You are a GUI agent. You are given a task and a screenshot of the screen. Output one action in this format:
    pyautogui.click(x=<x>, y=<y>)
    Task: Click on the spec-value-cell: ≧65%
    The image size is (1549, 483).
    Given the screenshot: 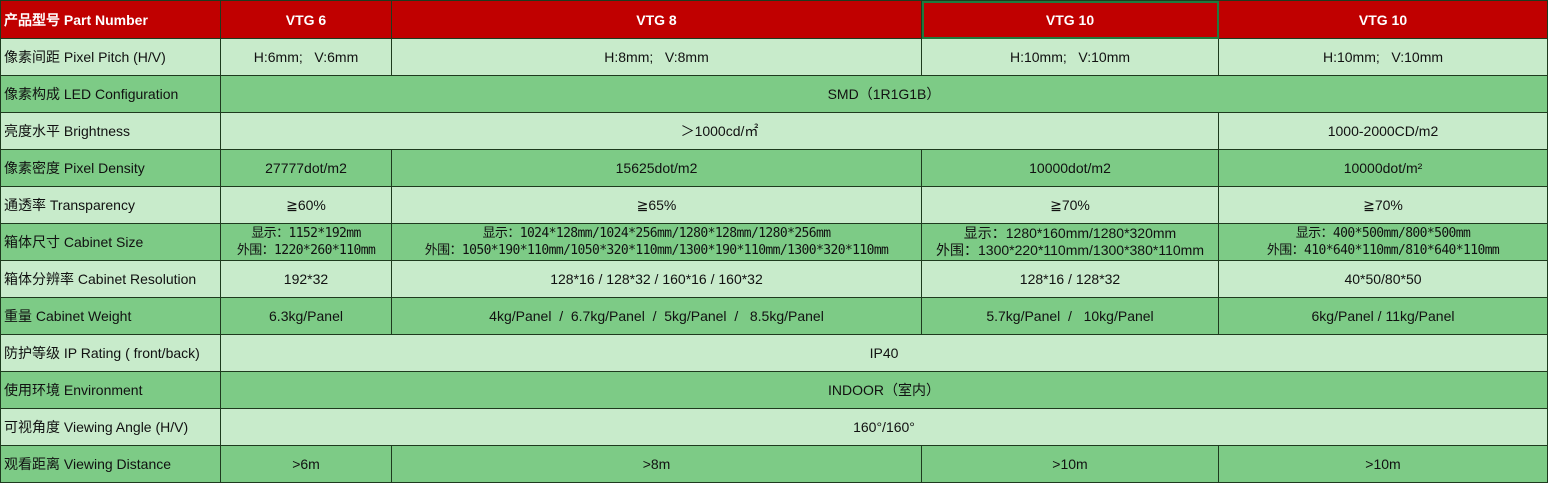 What is the action you would take?
    pyautogui.click(x=656, y=205)
    